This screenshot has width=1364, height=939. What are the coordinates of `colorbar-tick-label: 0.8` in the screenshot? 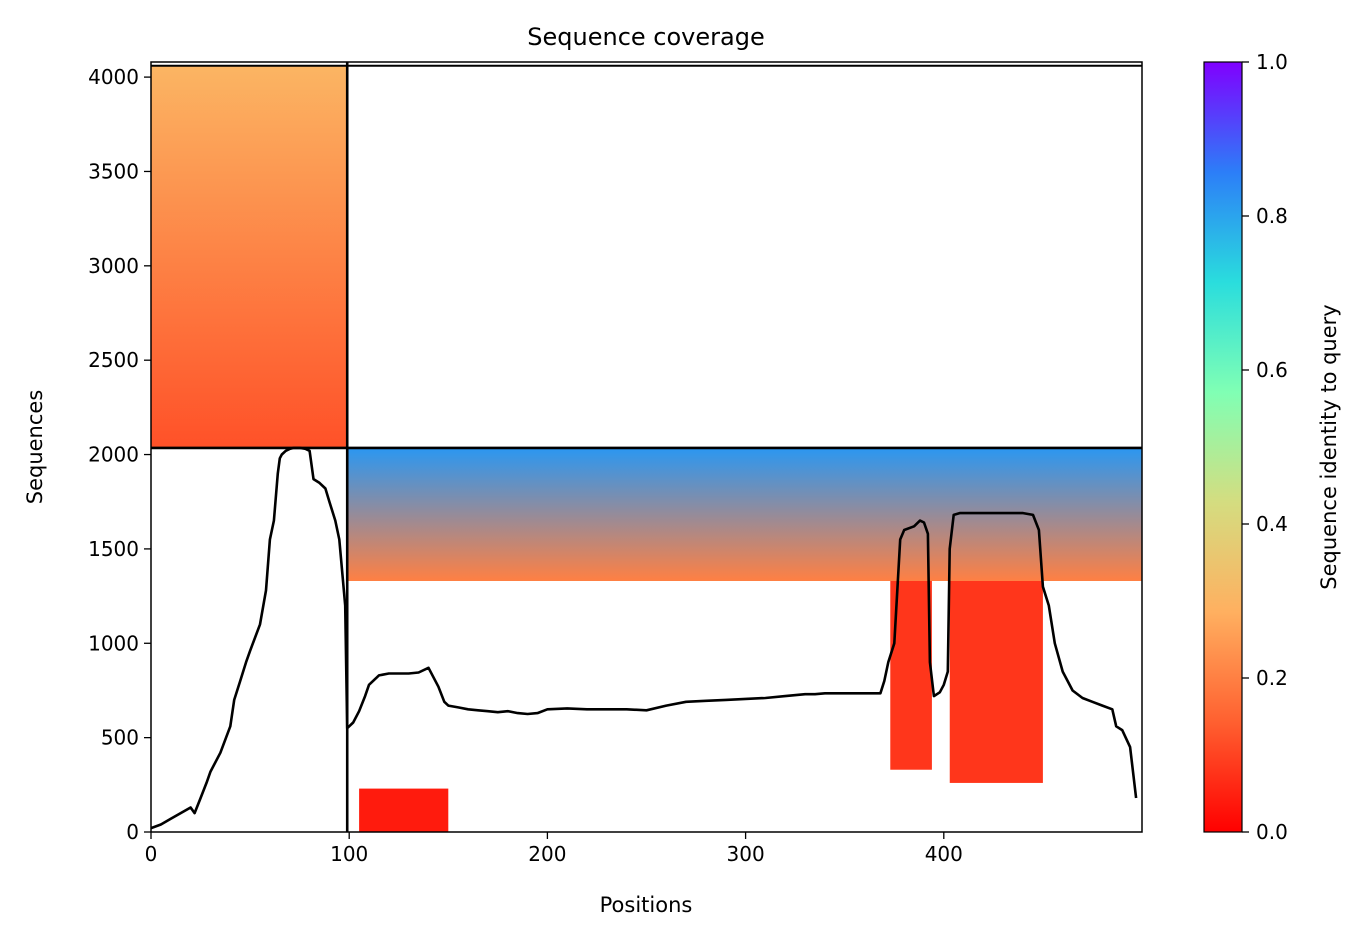 It's located at (1272, 216).